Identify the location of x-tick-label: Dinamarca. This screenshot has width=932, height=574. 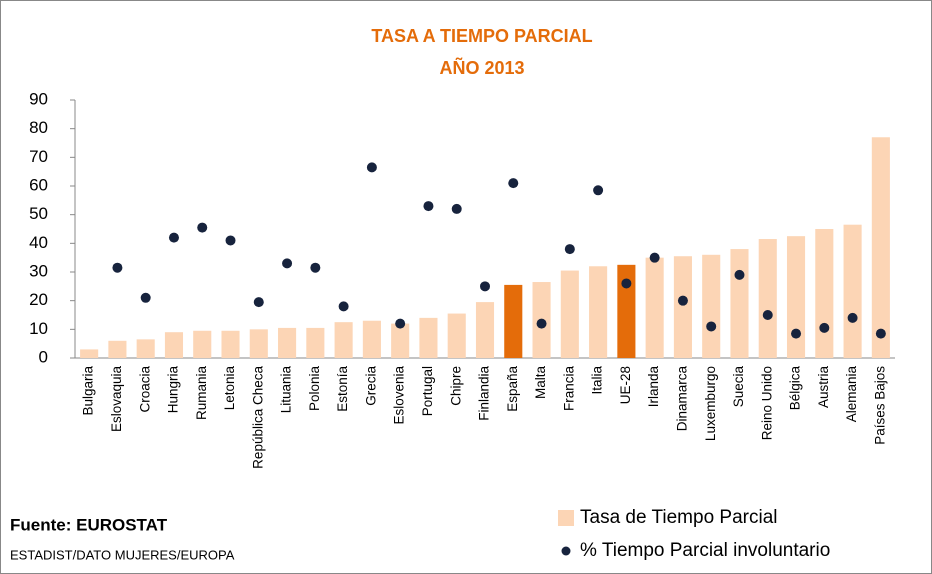
(681, 399).